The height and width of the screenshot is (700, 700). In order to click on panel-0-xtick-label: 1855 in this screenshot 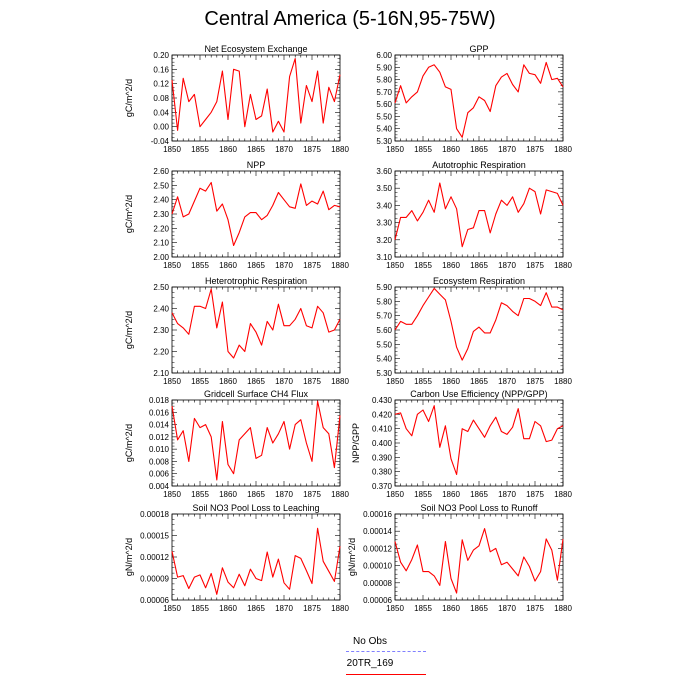, I will do `click(200, 149)`.